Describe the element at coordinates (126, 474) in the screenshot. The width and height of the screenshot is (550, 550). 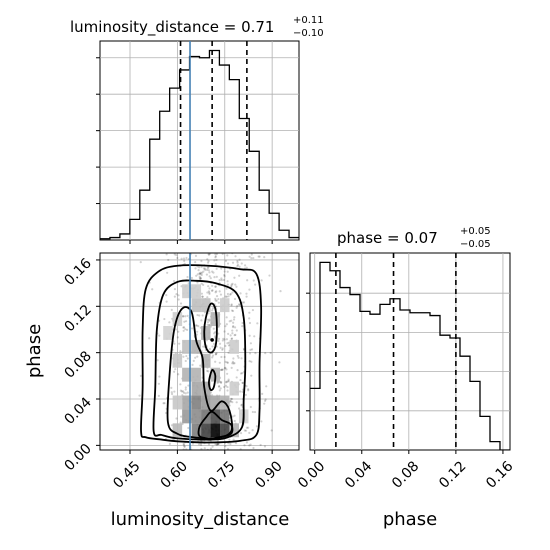
I see `x-tick-label-luminosity-distance: 0.45` at that location.